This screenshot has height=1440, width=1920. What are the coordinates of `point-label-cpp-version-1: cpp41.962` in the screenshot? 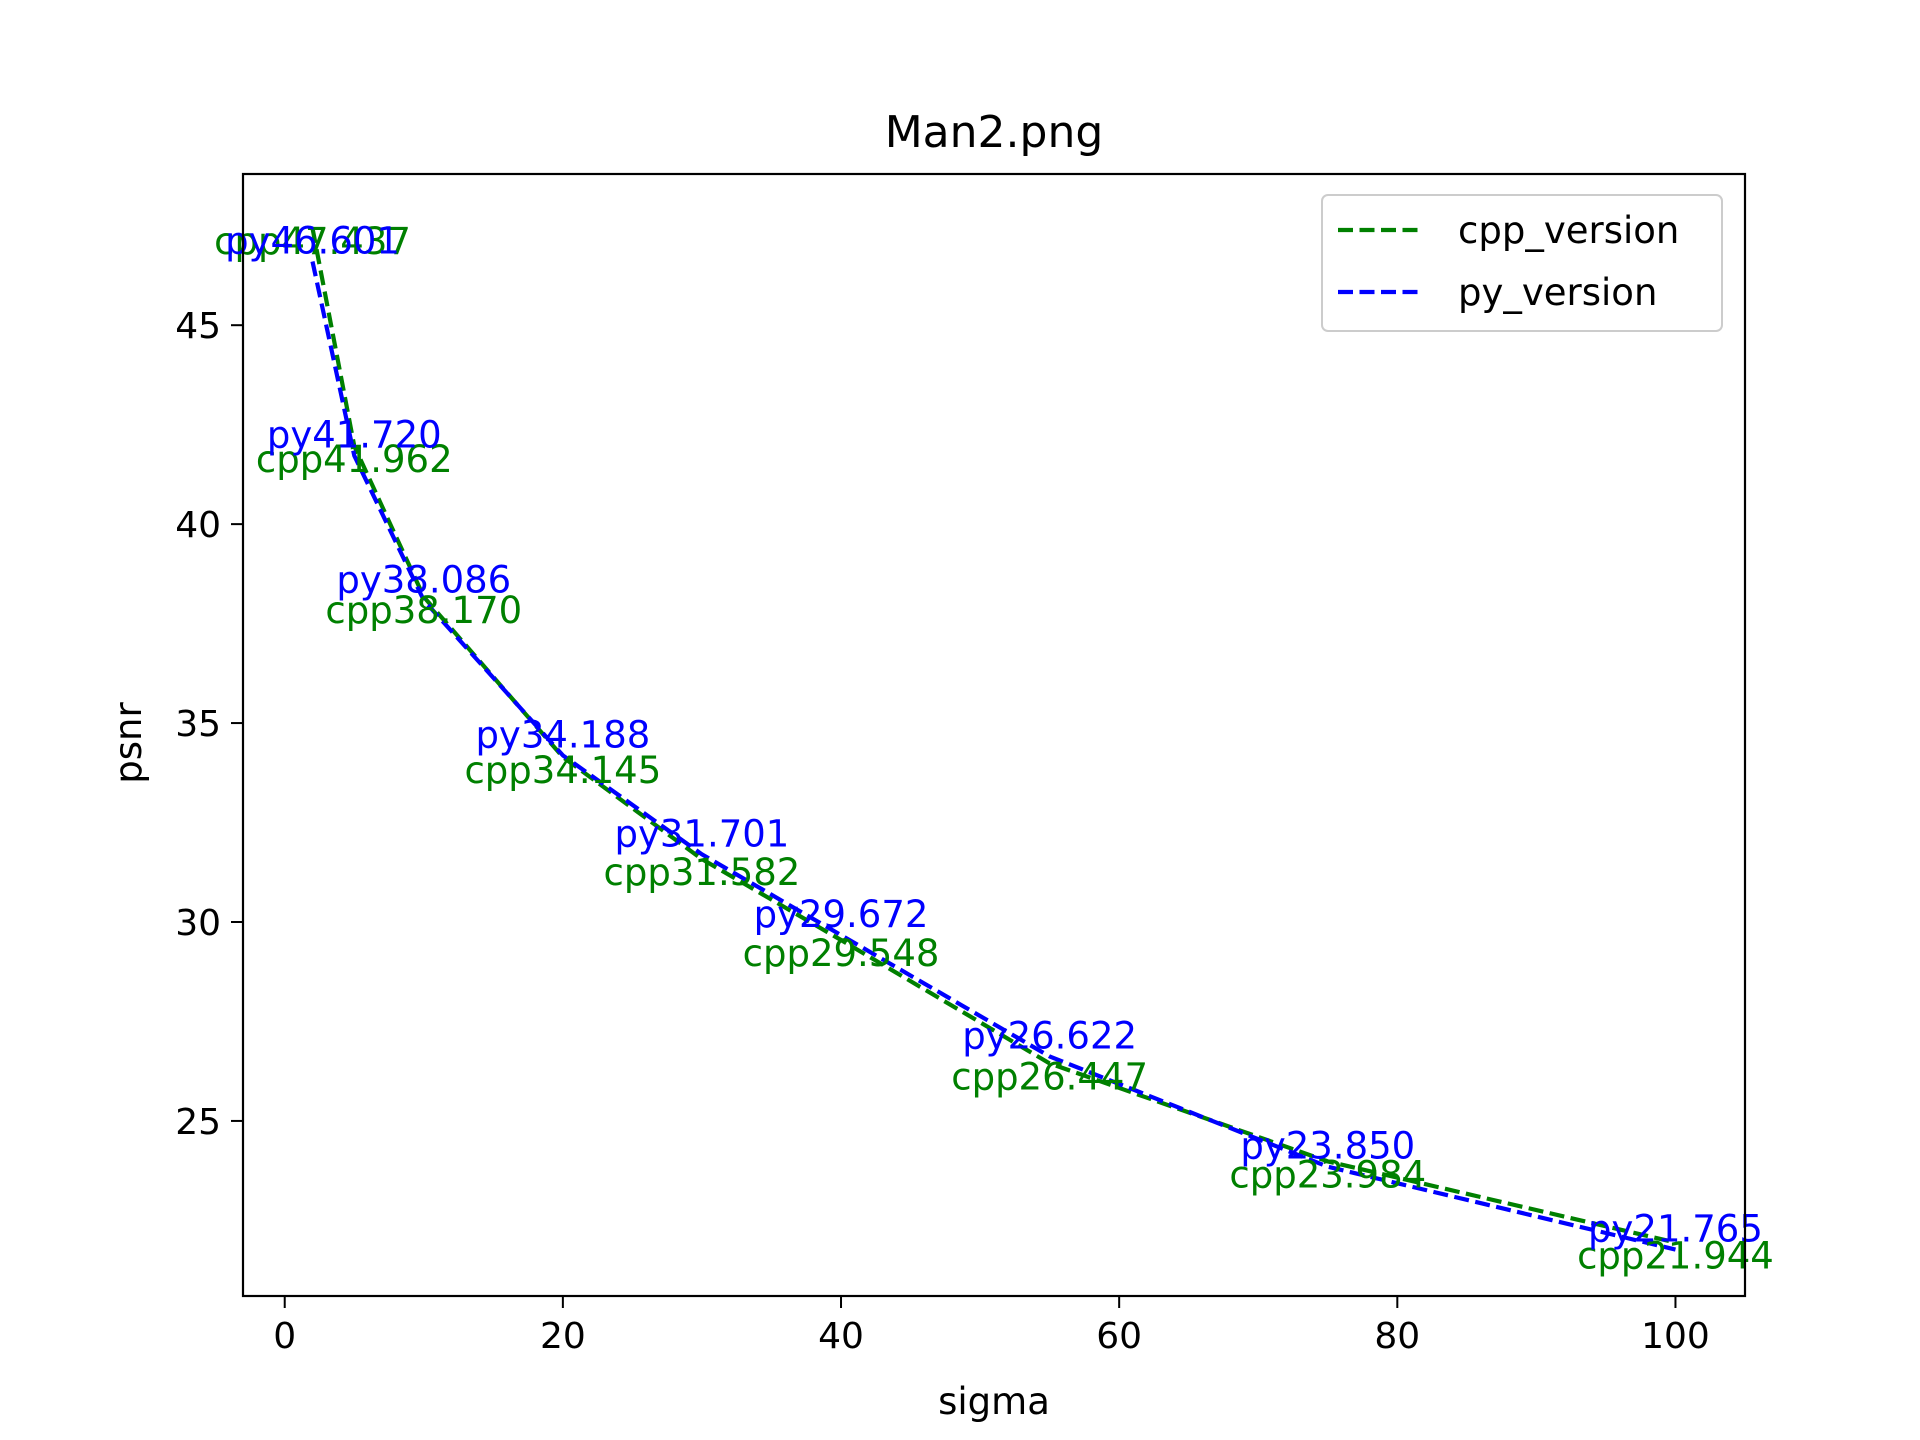 It's located at (354, 459).